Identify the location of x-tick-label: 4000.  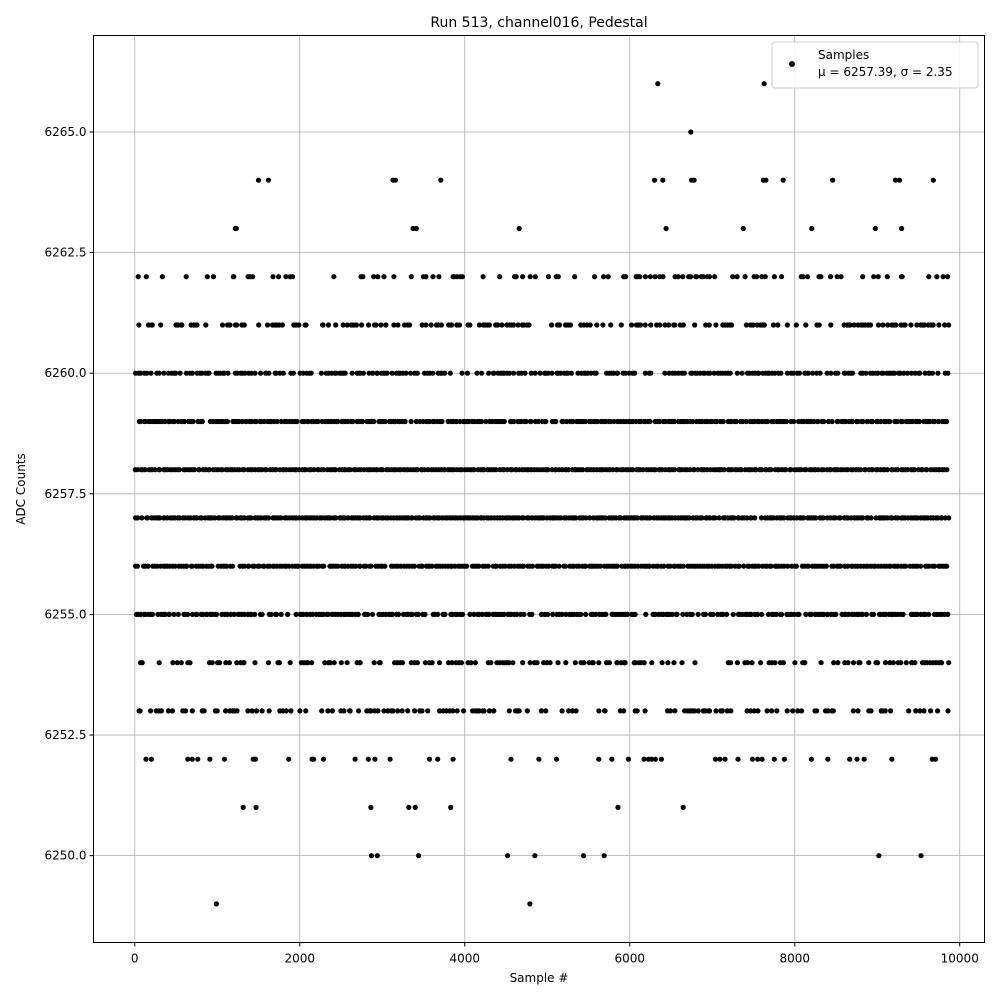
(464, 959).